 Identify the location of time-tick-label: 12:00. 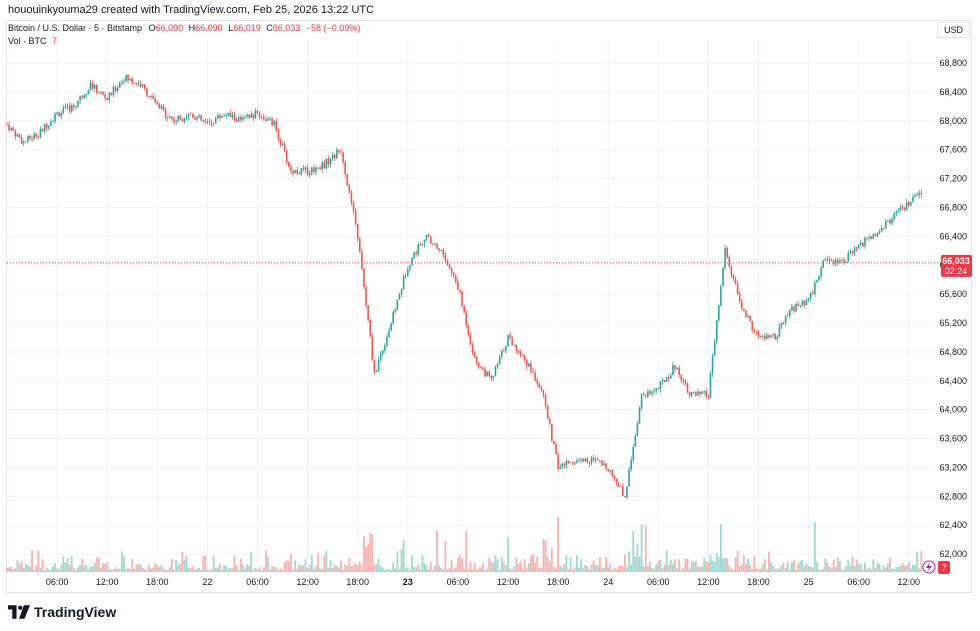
(508, 582).